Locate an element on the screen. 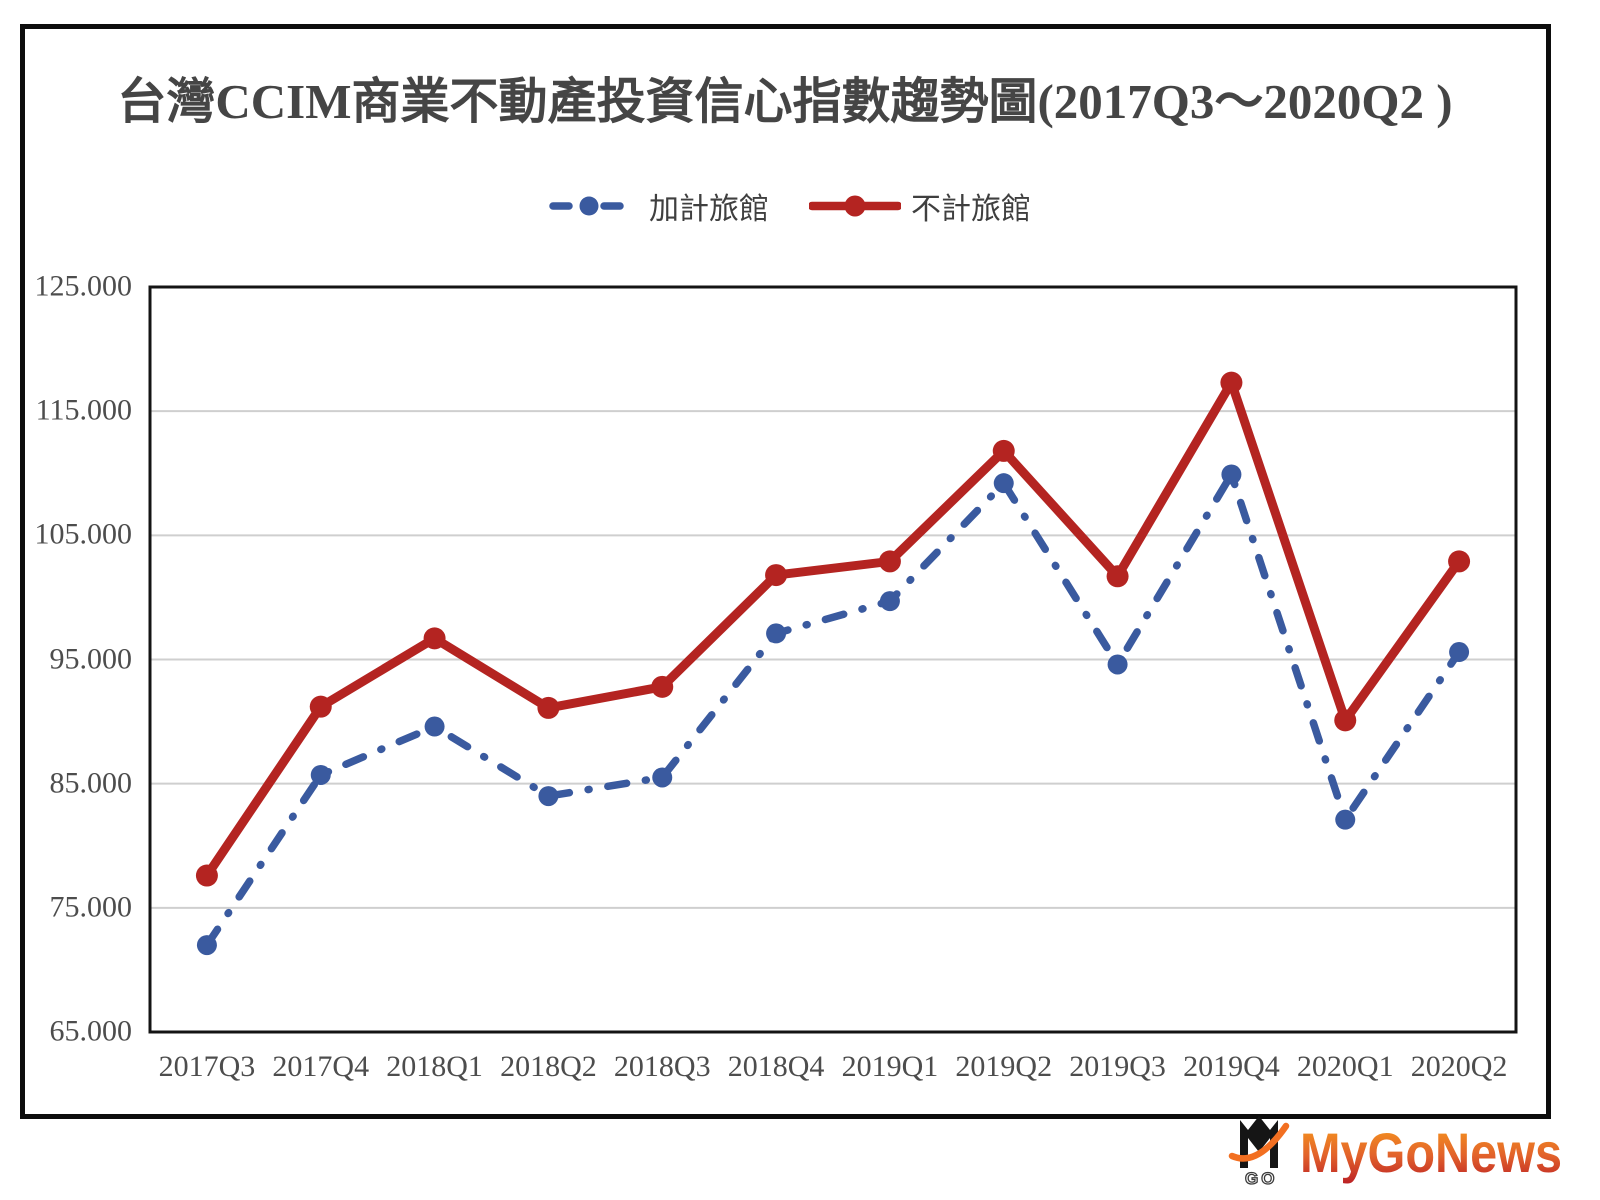 Image resolution: width=1600 pixels, height=1200 pixels. y-tick-label: 105.000 is located at coordinates (83, 534).